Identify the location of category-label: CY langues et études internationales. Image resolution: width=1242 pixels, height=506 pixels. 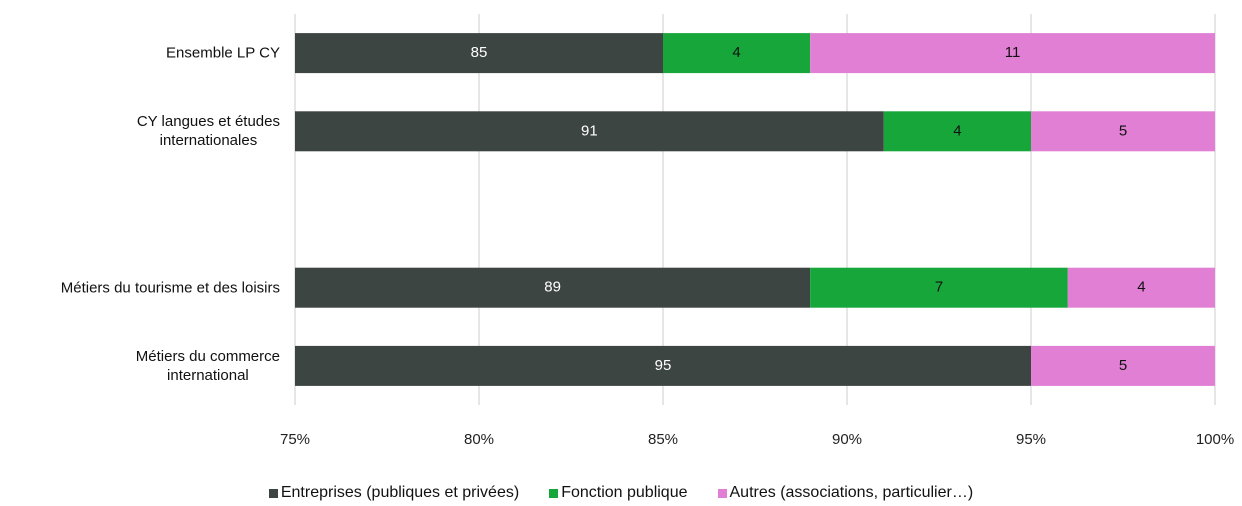
(208, 131).